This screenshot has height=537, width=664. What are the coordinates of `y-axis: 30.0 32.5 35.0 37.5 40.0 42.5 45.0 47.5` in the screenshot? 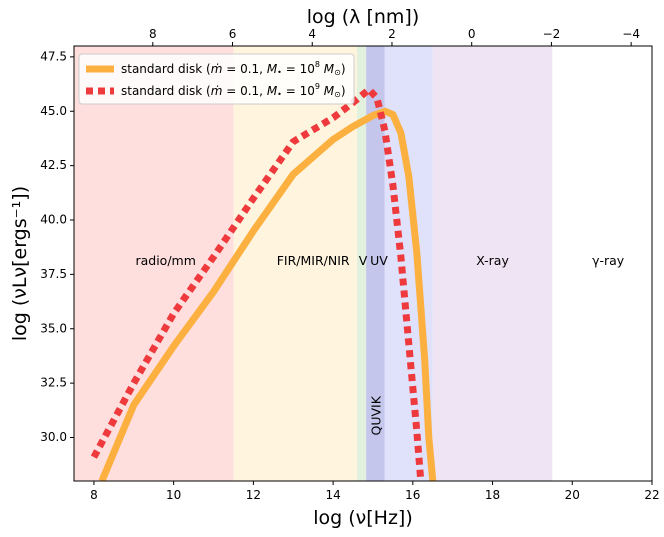 It's located at (57, 246).